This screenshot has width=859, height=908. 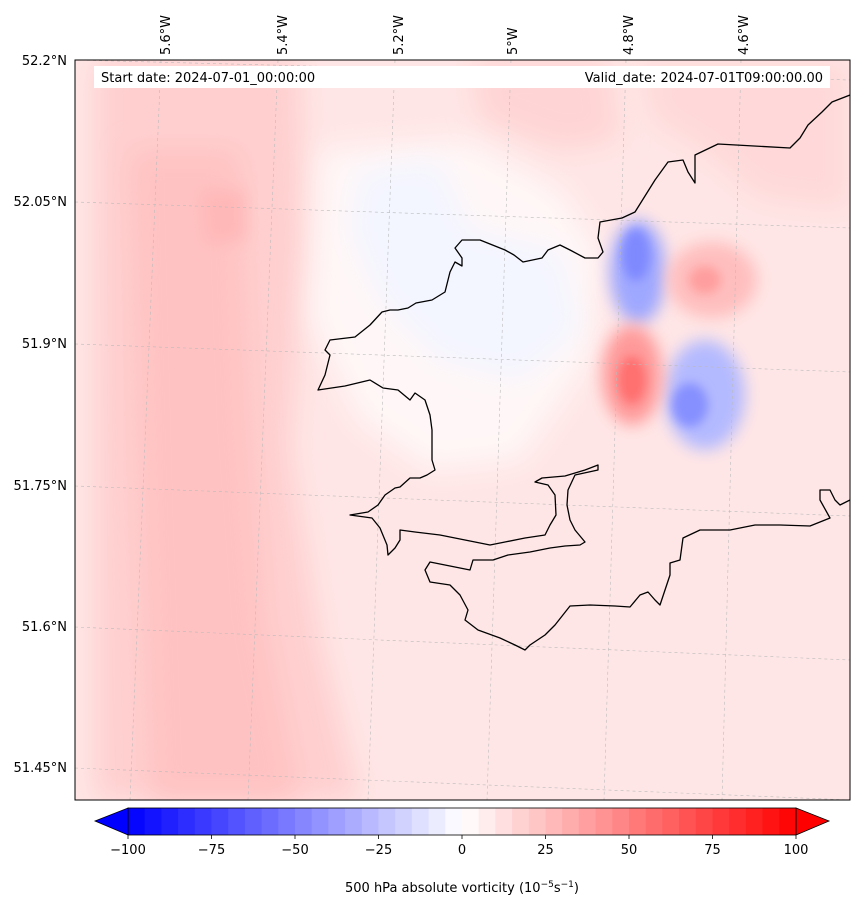 I want to click on vorticity-western-core, so click(x=215, y=475).